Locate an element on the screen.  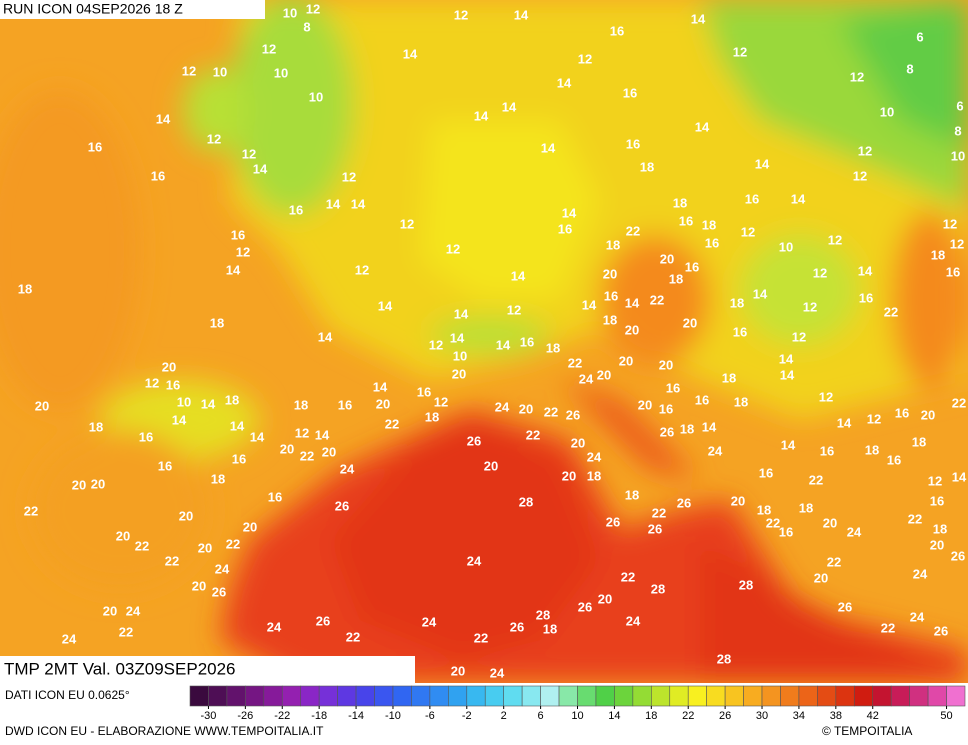
tick-label: 26 is located at coordinates (725, 716).